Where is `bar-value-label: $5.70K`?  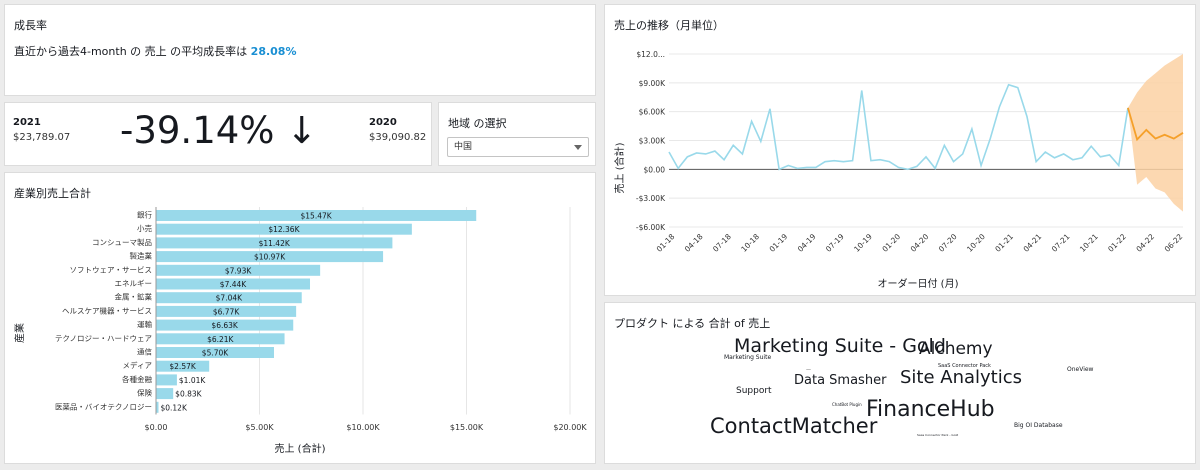
bar-value-label: $5.70K is located at coordinates (215, 353).